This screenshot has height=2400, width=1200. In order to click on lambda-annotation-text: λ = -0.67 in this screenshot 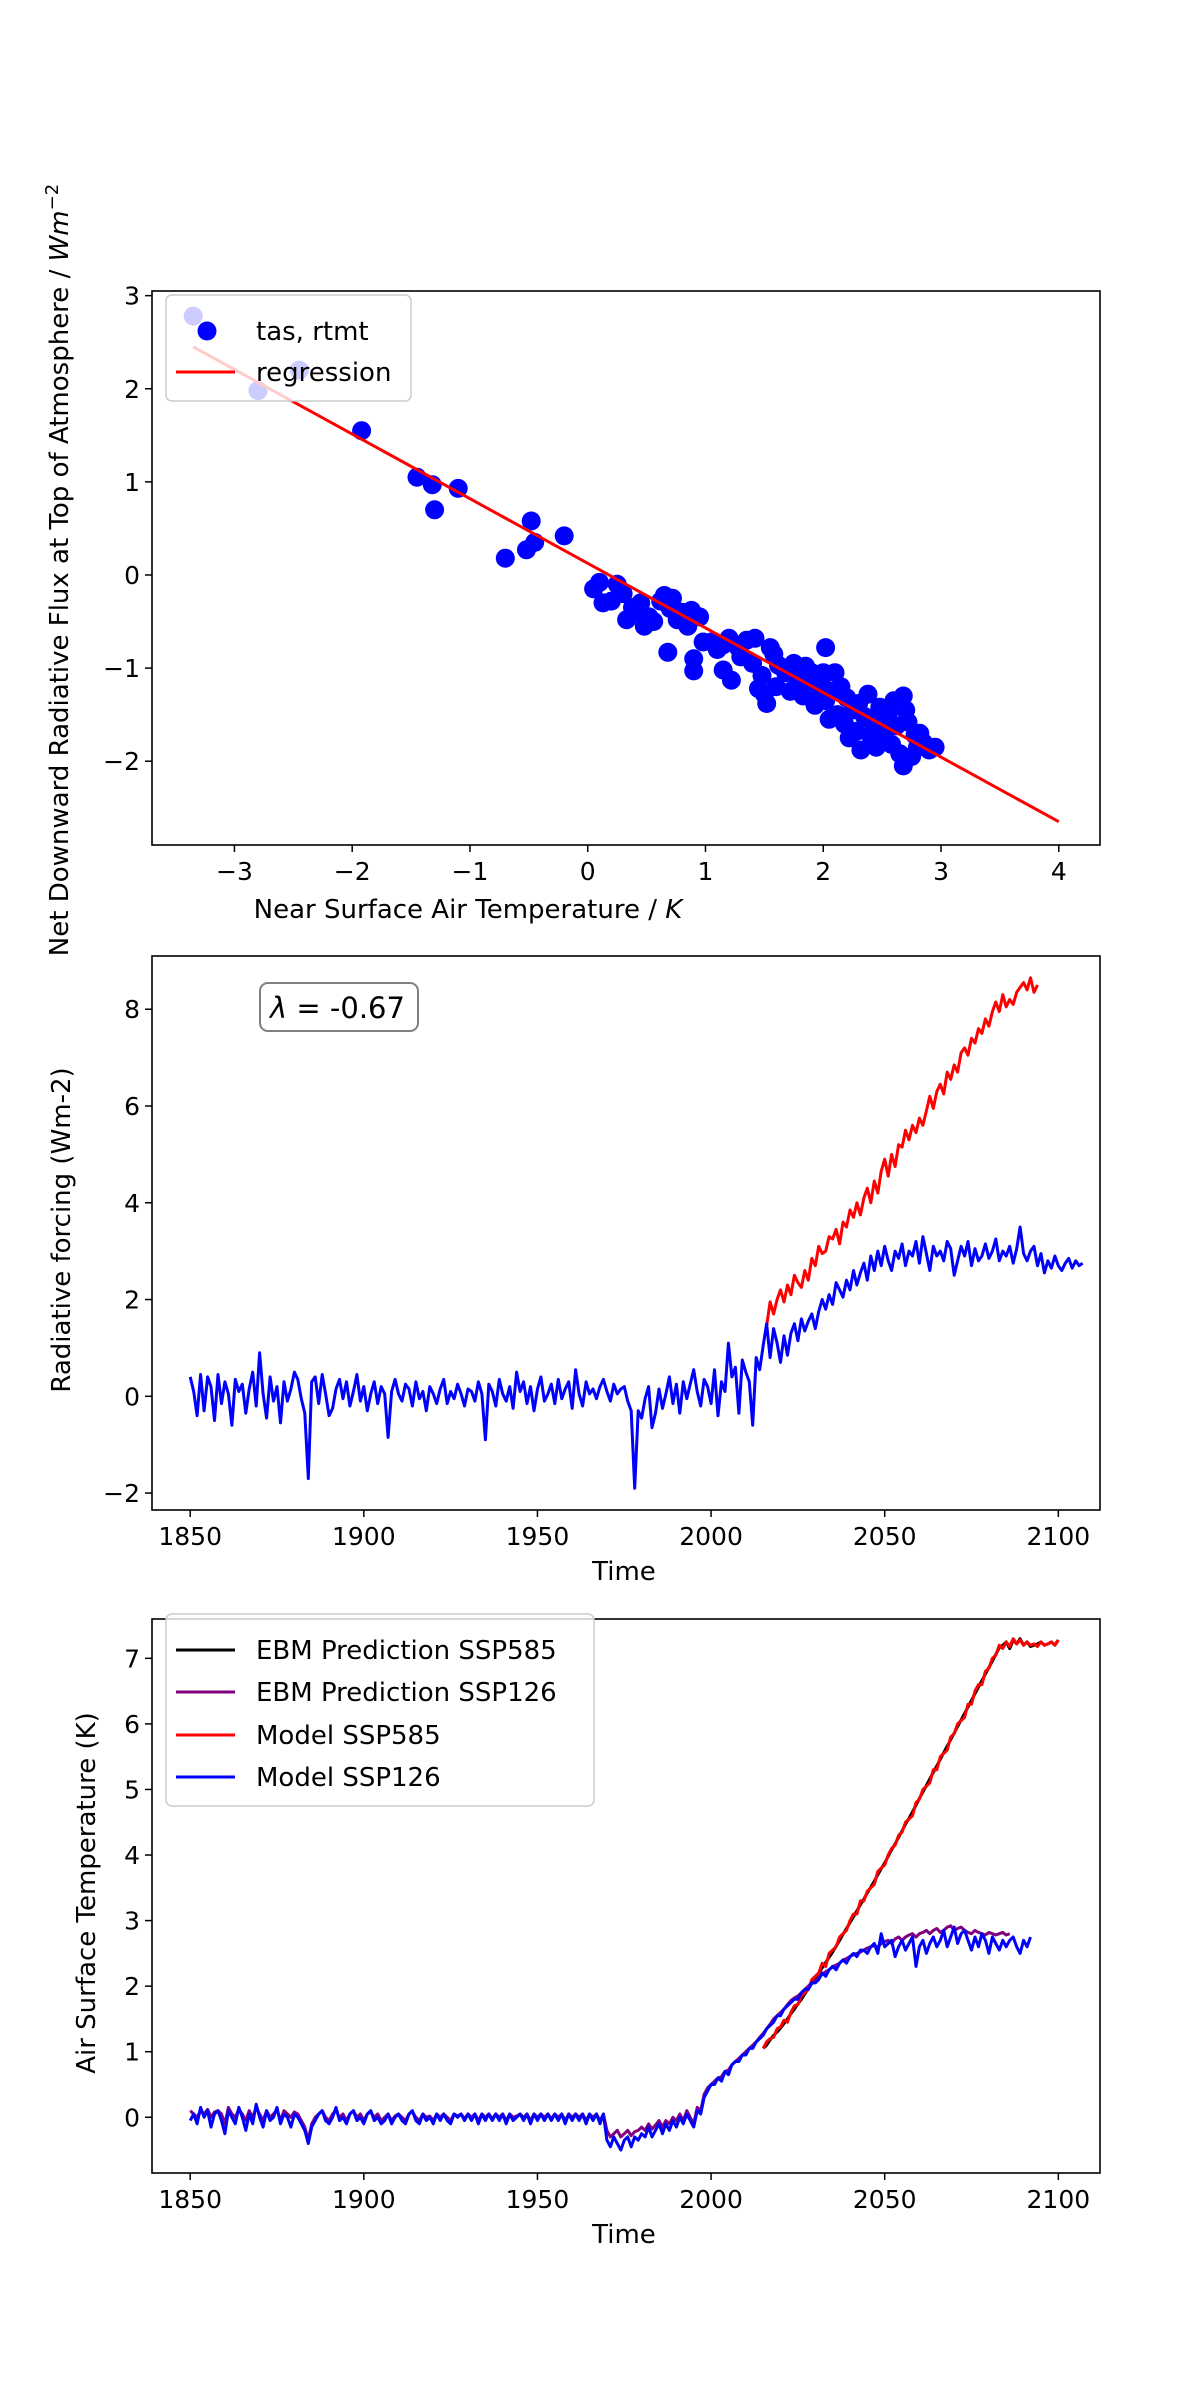, I will do `click(336, 1008)`.